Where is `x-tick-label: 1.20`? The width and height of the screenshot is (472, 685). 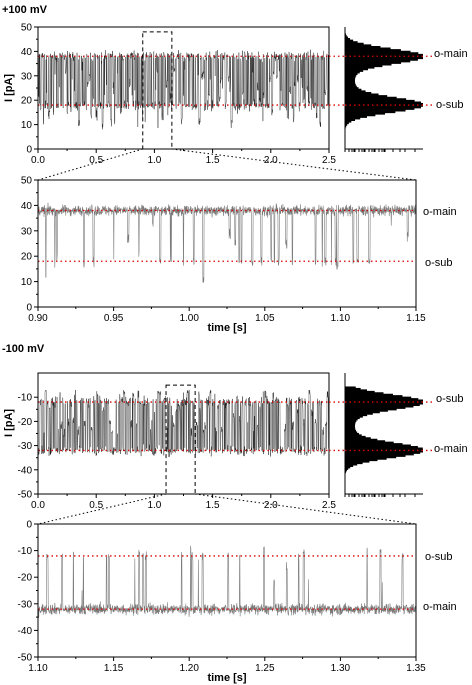
x-tick-label: 1.20 is located at coordinates (189, 668).